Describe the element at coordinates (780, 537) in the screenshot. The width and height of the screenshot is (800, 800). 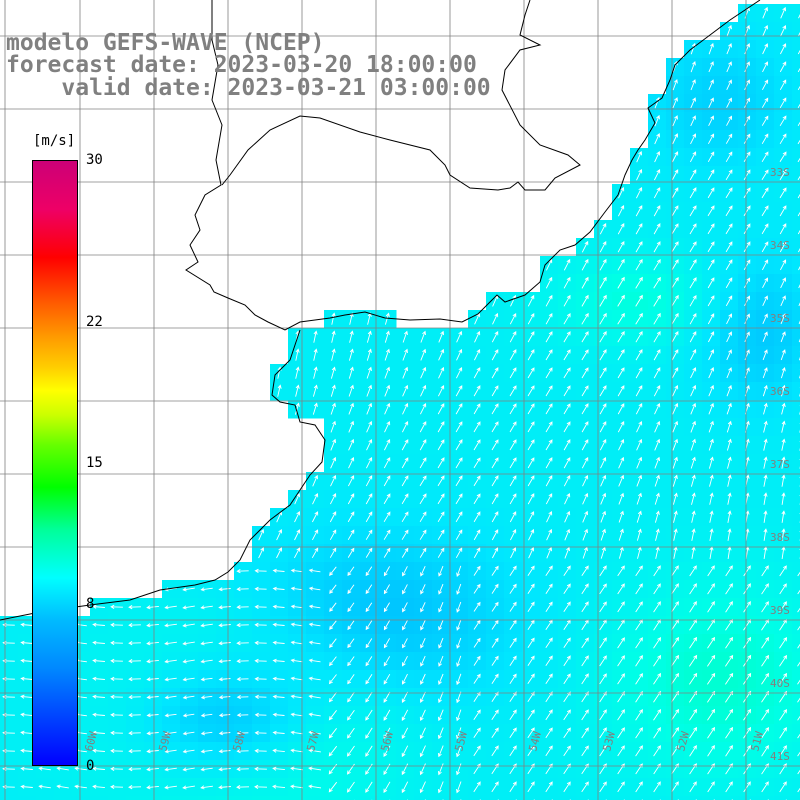
I see `lat-label: 38S` at that location.